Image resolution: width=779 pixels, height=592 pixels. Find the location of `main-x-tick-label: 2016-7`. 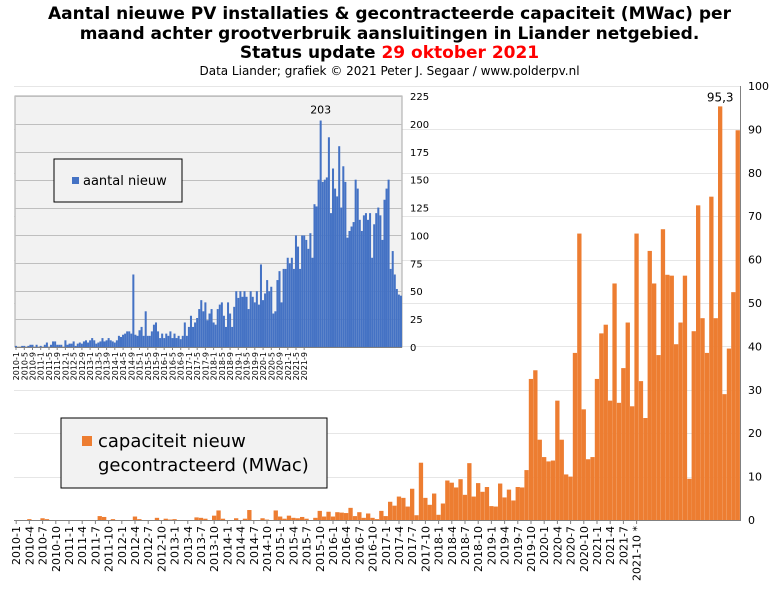

main-x-tick-label: 2016-7 is located at coordinates (359, 545).